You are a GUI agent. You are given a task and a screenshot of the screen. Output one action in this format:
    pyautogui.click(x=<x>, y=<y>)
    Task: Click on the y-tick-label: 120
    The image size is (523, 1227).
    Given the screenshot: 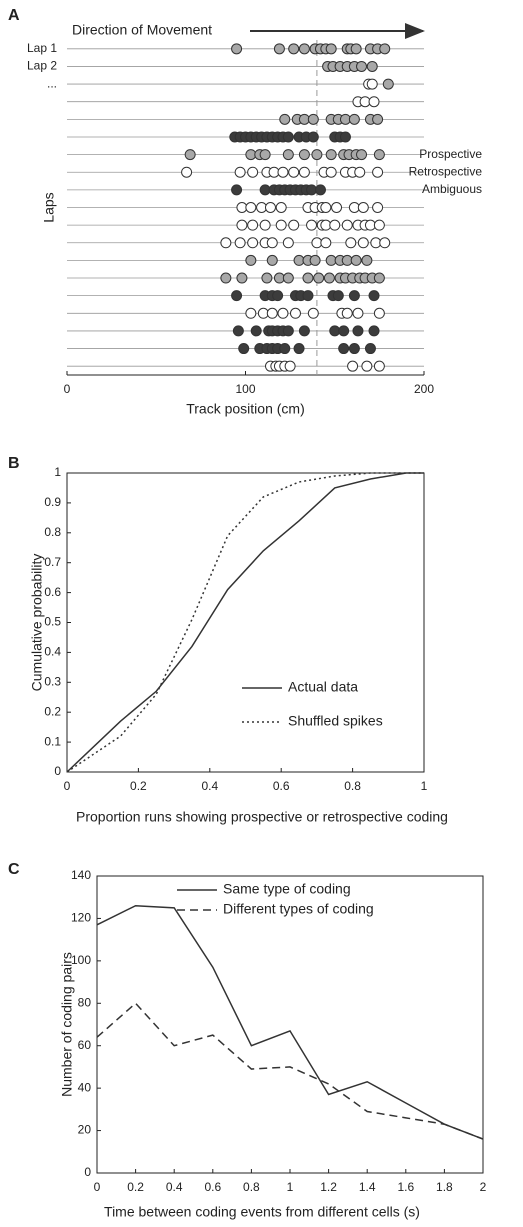 What is the action you would take?
    pyautogui.click(x=81, y=918)
    